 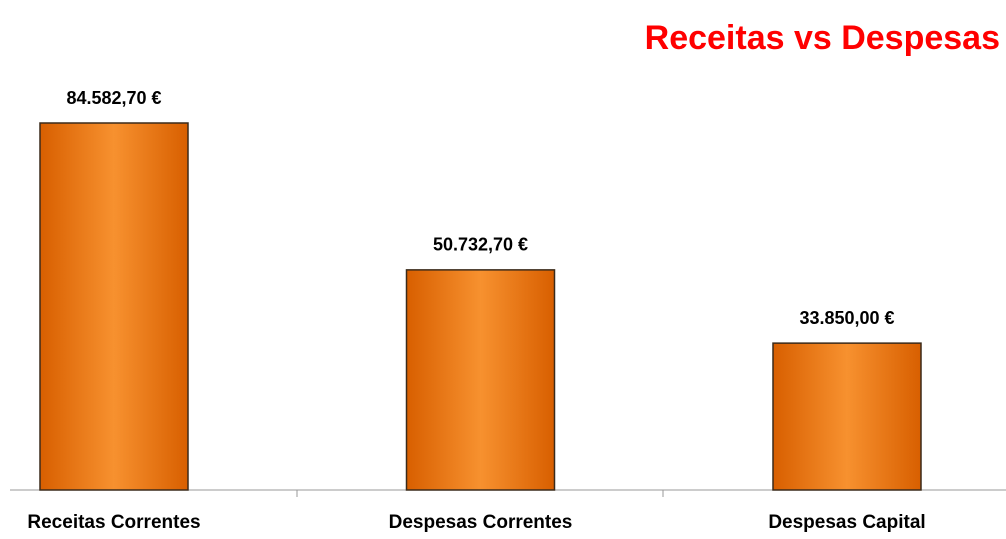 I want to click on x-tick-label: Receitas Correntes, so click(x=113, y=522).